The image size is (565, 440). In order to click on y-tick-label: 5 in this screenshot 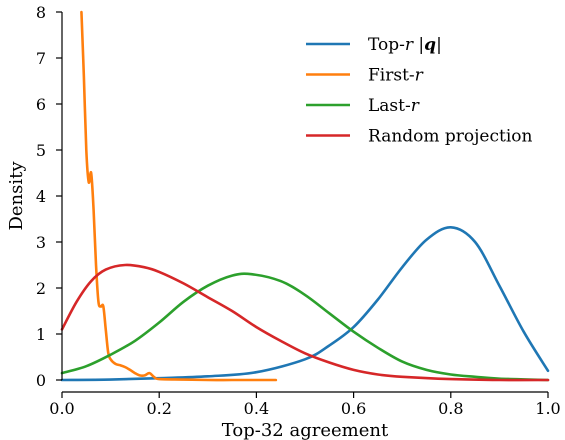, I will do `click(41, 150)`.